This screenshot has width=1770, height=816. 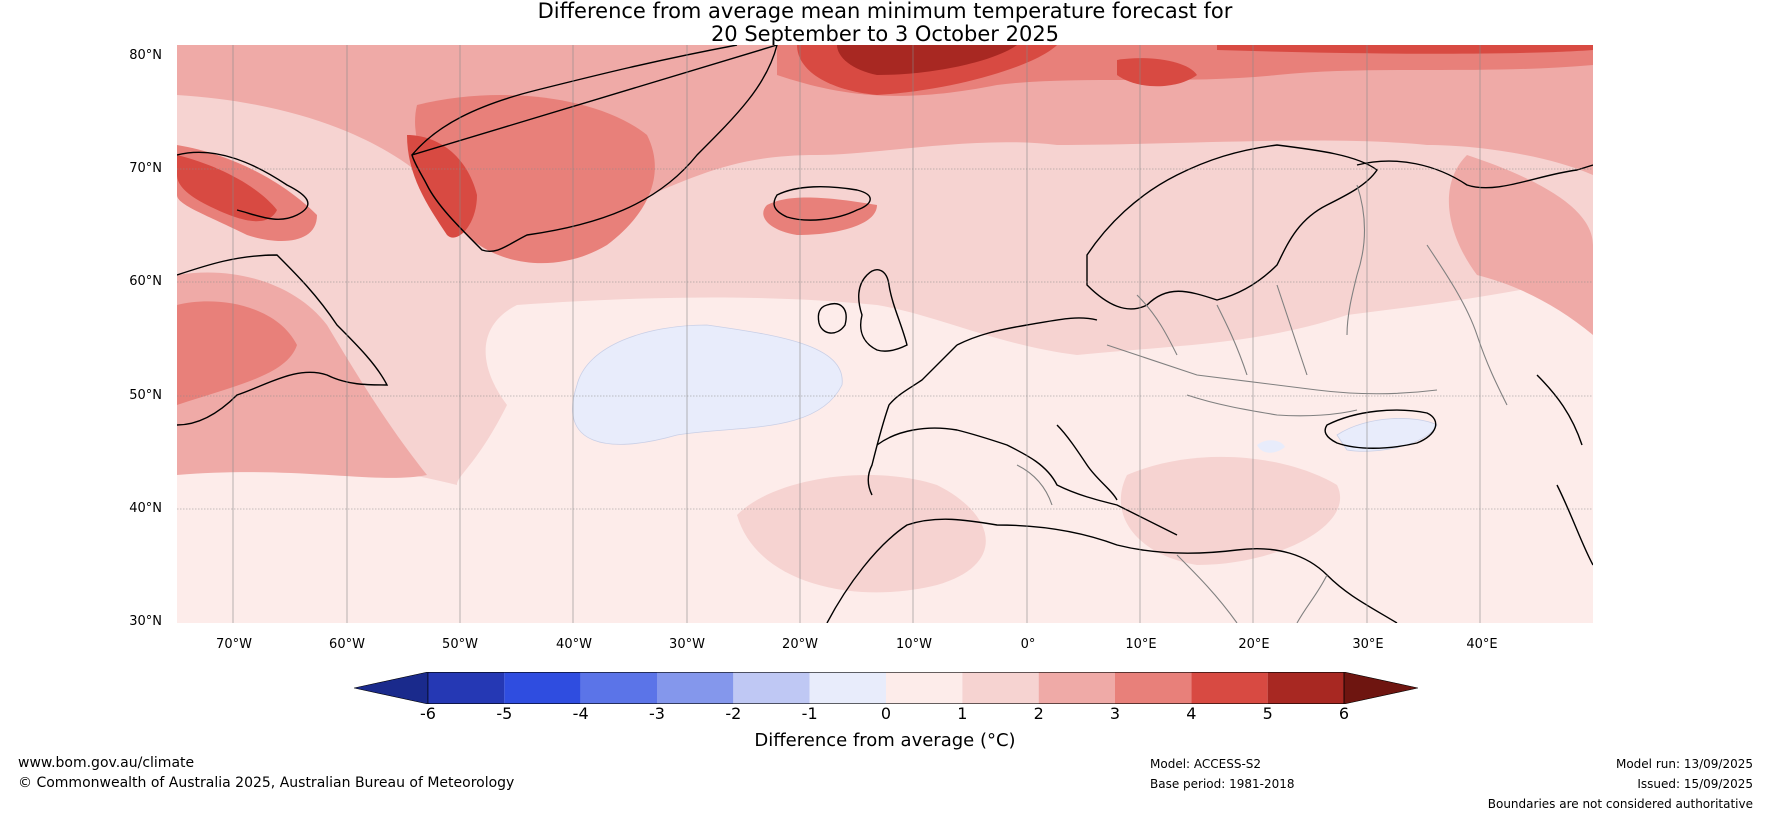 What do you see at coordinates (687, 644) in the screenshot?
I see `lon-label-30w: 30°W` at bounding box center [687, 644].